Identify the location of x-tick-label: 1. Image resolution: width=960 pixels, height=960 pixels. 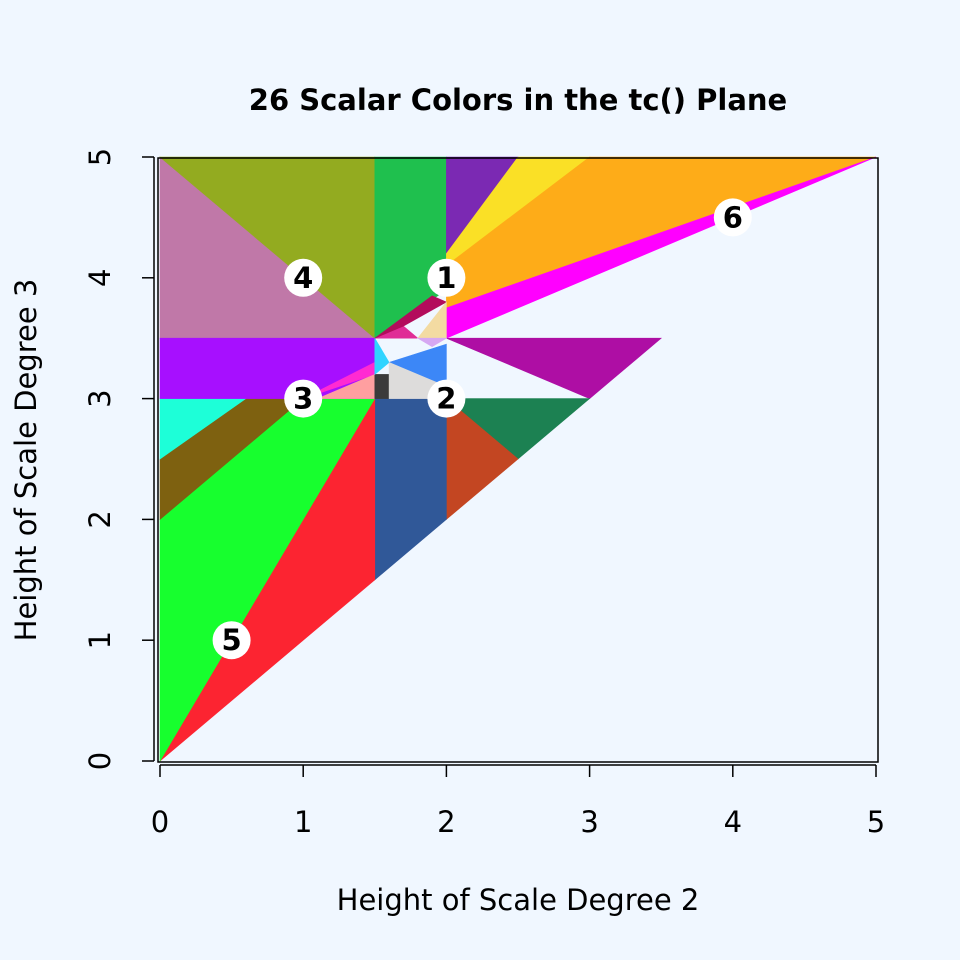
(303, 822).